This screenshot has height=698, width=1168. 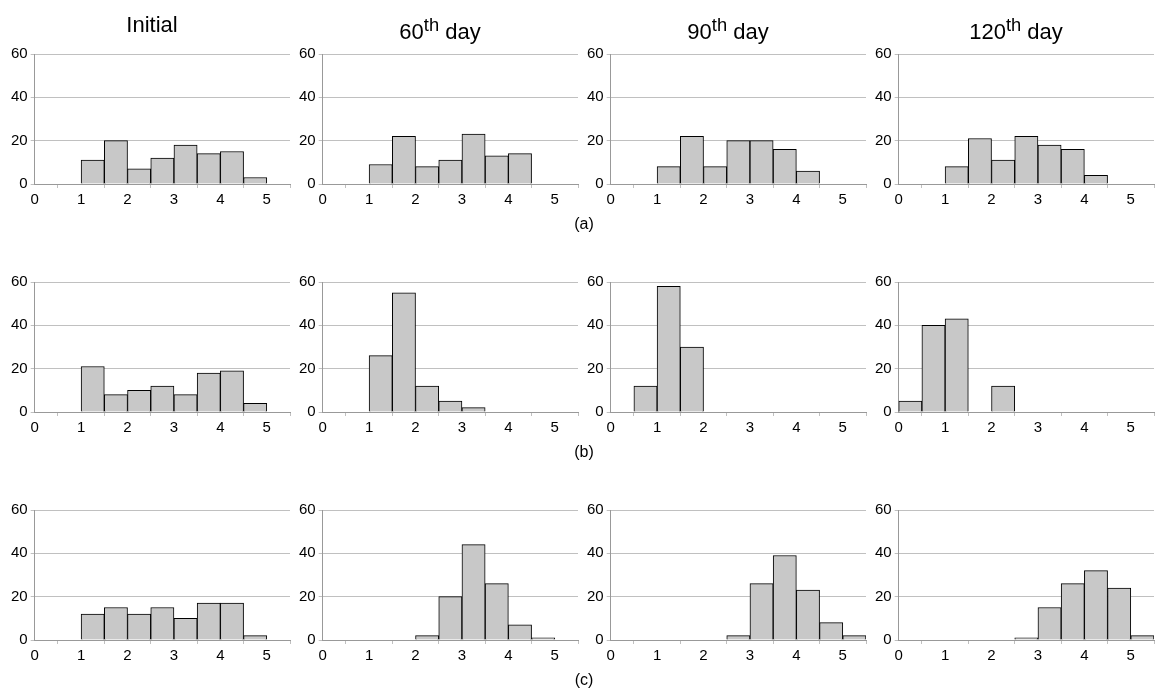 What do you see at coordinates (152, 25) in the screenshot?
I see `chart-title: Initial` at bounding box center [152, 25].